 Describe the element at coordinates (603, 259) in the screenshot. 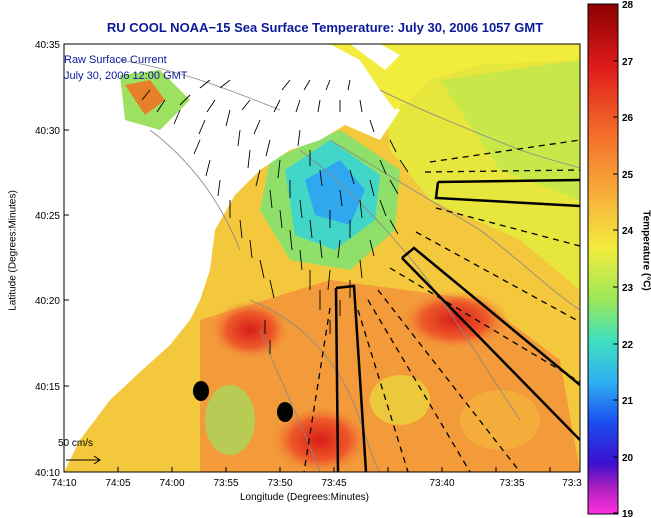

I see `colorbar` at that location.